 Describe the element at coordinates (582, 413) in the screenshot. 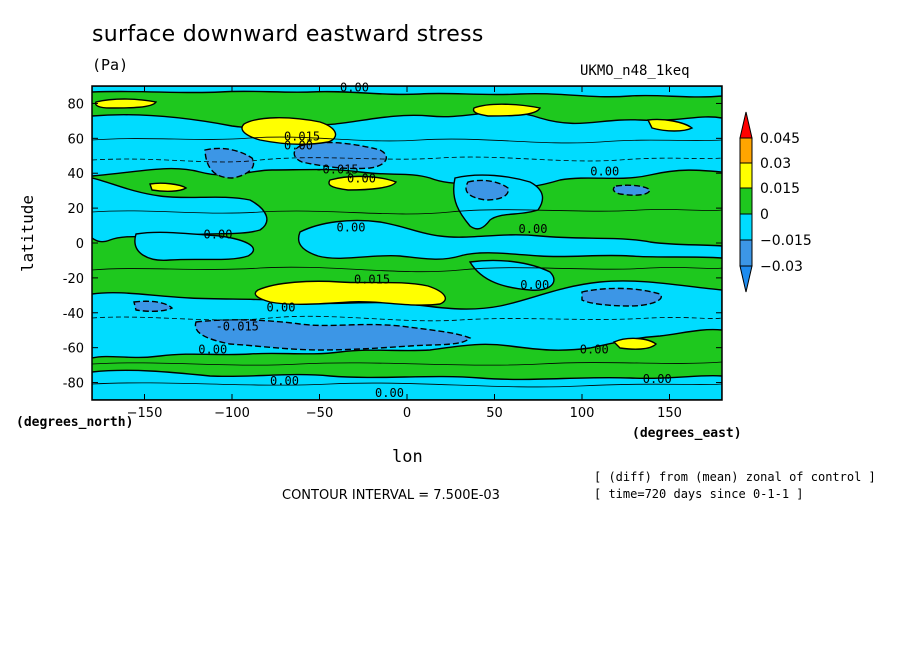

I see `x-tick-label: 100` at that location.